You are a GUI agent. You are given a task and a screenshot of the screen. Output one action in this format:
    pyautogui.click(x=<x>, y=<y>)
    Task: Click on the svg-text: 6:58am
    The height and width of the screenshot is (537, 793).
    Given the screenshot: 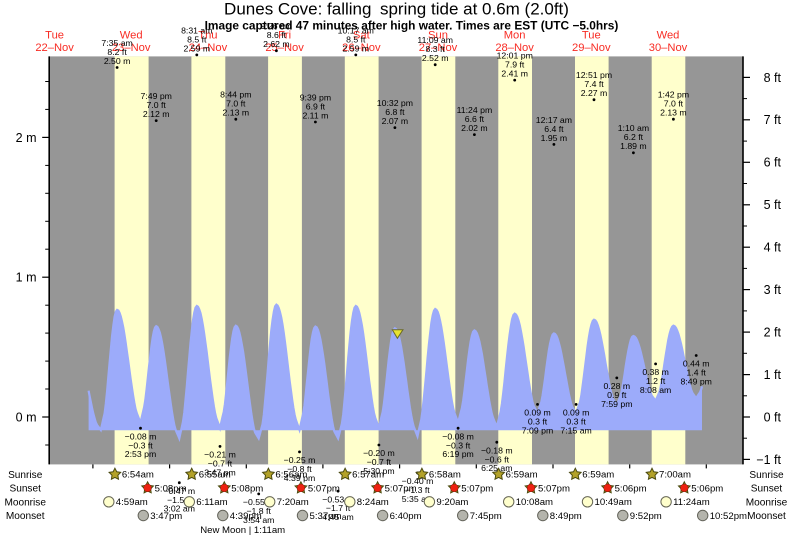 What is the action you would take?
    pyautogui.click(x=445, y=475)
    